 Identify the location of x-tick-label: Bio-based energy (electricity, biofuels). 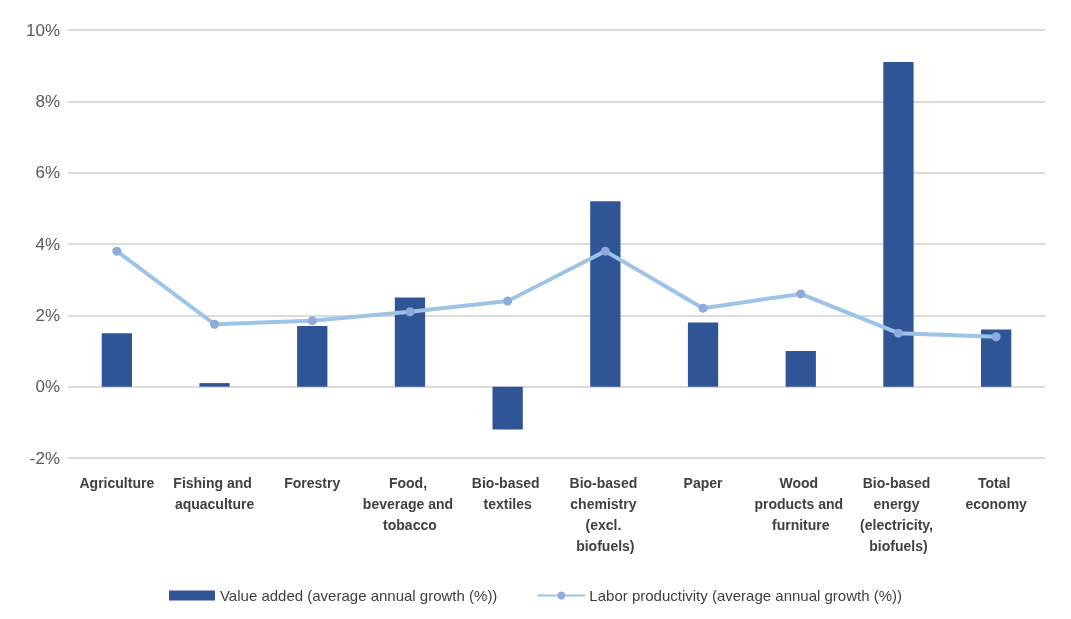
(898, 514).